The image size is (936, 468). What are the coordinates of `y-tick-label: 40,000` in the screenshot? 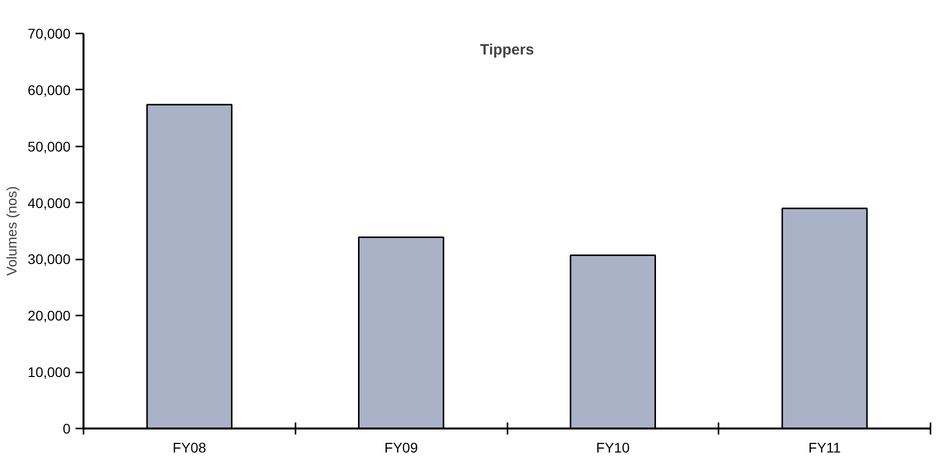 It's located at (49, 202).